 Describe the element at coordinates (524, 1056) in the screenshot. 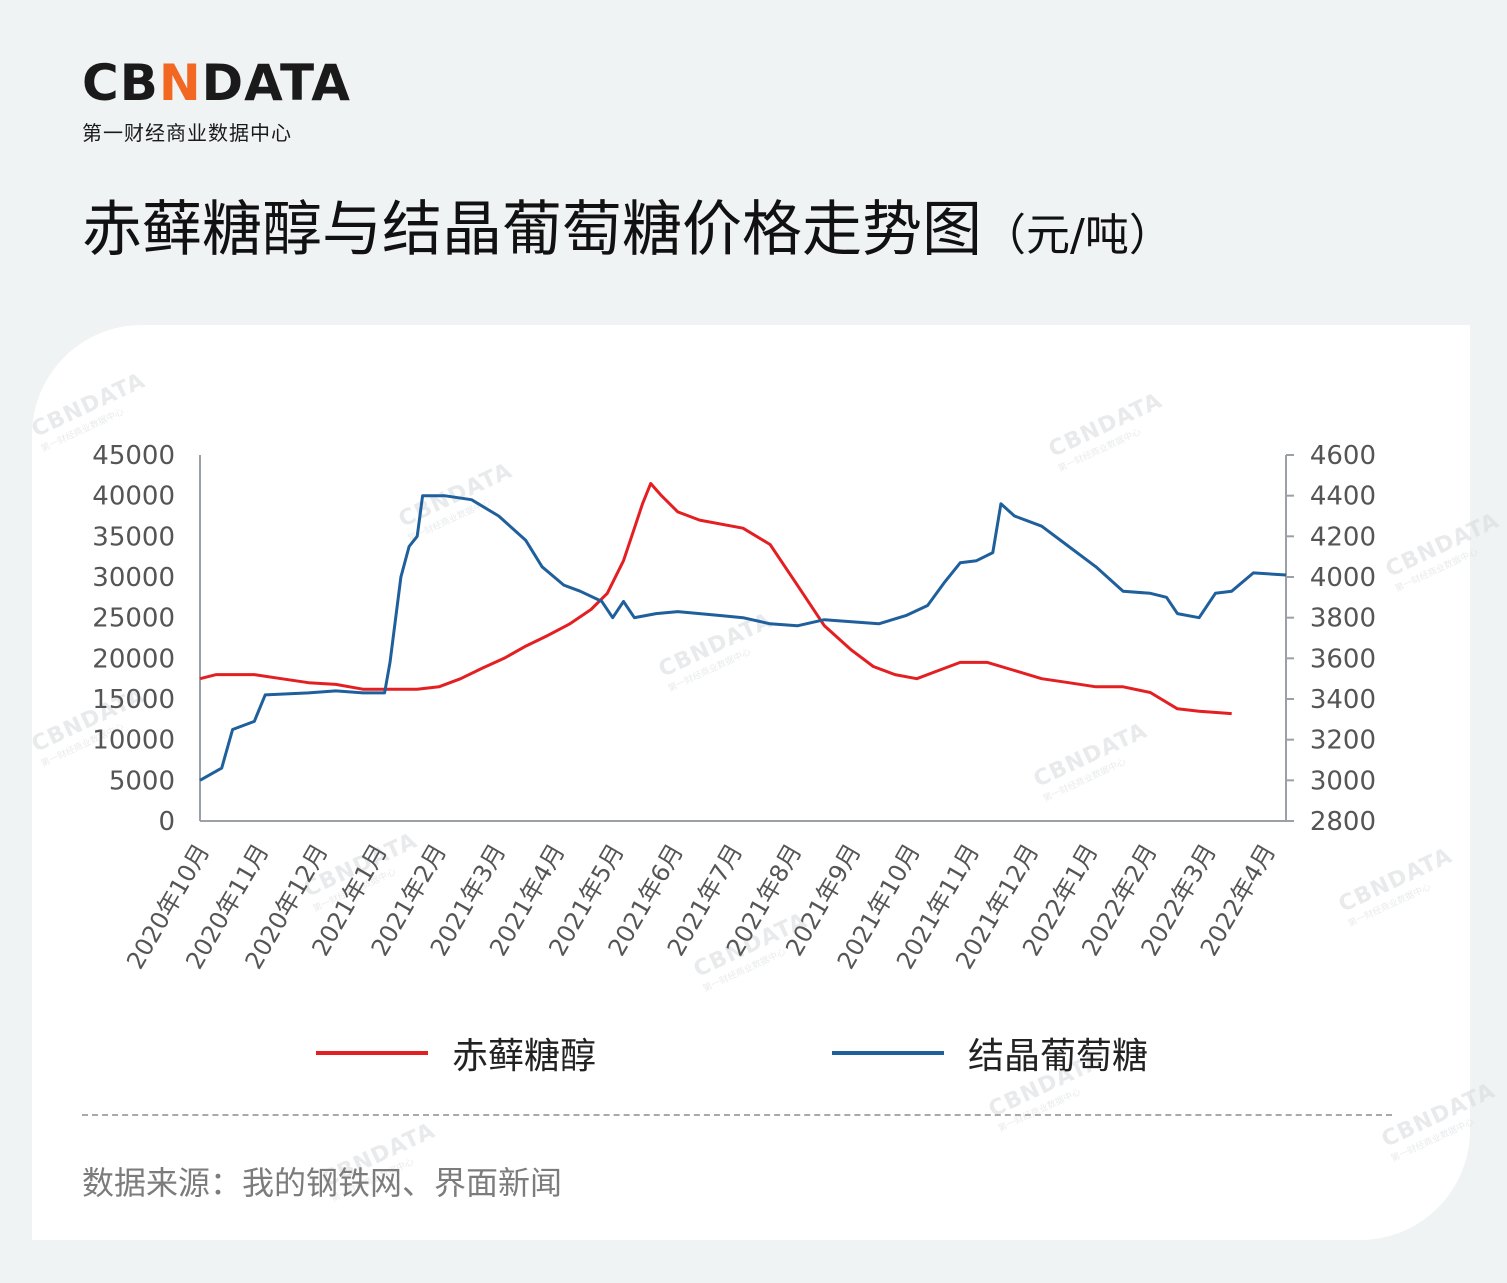

I see `legend-label-erythritol: 赤藓糖醇` at that location.